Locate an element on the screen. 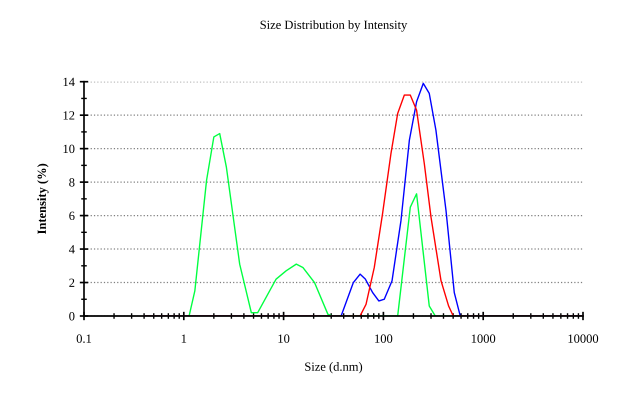 This screenshot has width=628, height=409. y-tick-label: 10 is located at coordinates (69, 149).